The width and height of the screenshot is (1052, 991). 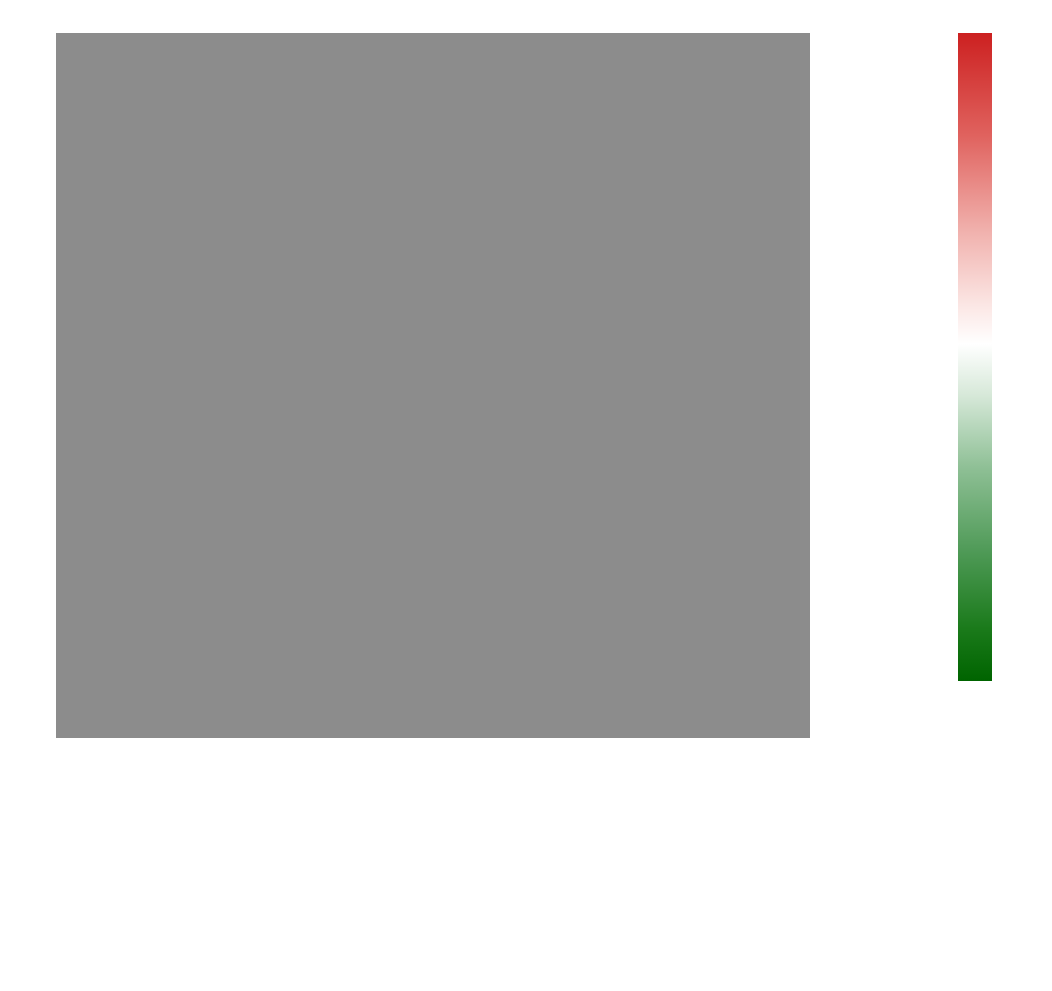 What do you see at coordinates (975, 357) in the screenshot?
I see `colorbar-gradient` at bounding box center [975, 357].